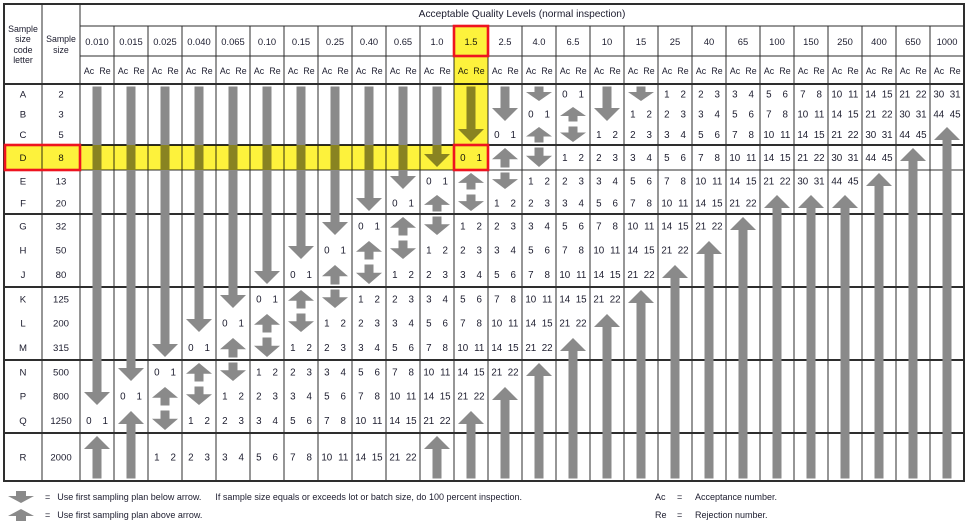  What do you see at coordinates (21, 496) in the screenshot?
I see `down-arrow-icon` at bounding box center [21, 496].